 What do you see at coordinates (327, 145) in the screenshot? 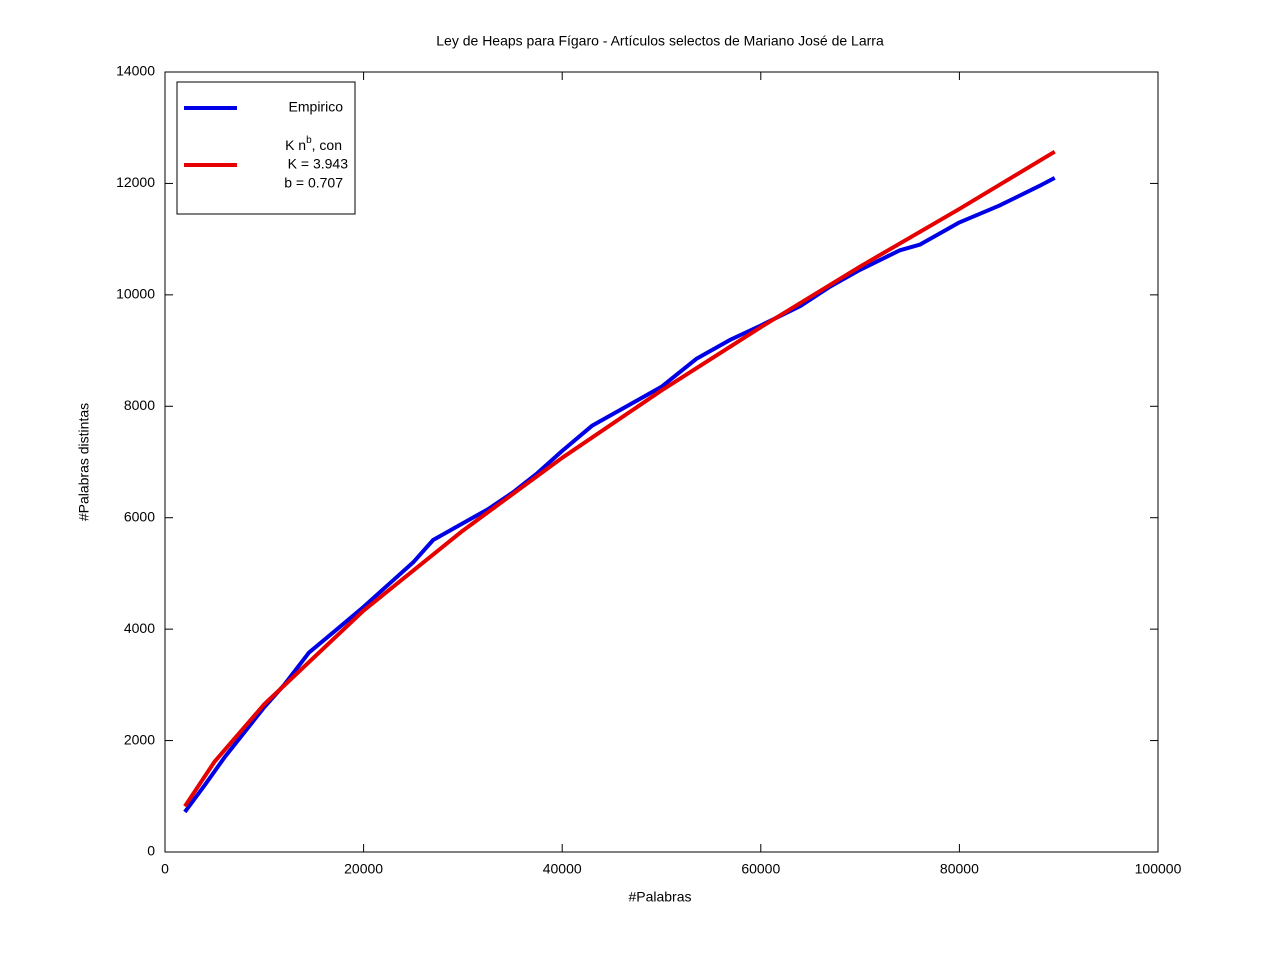
I see `legend-label-part: , con` at bounding box center [327, 145].